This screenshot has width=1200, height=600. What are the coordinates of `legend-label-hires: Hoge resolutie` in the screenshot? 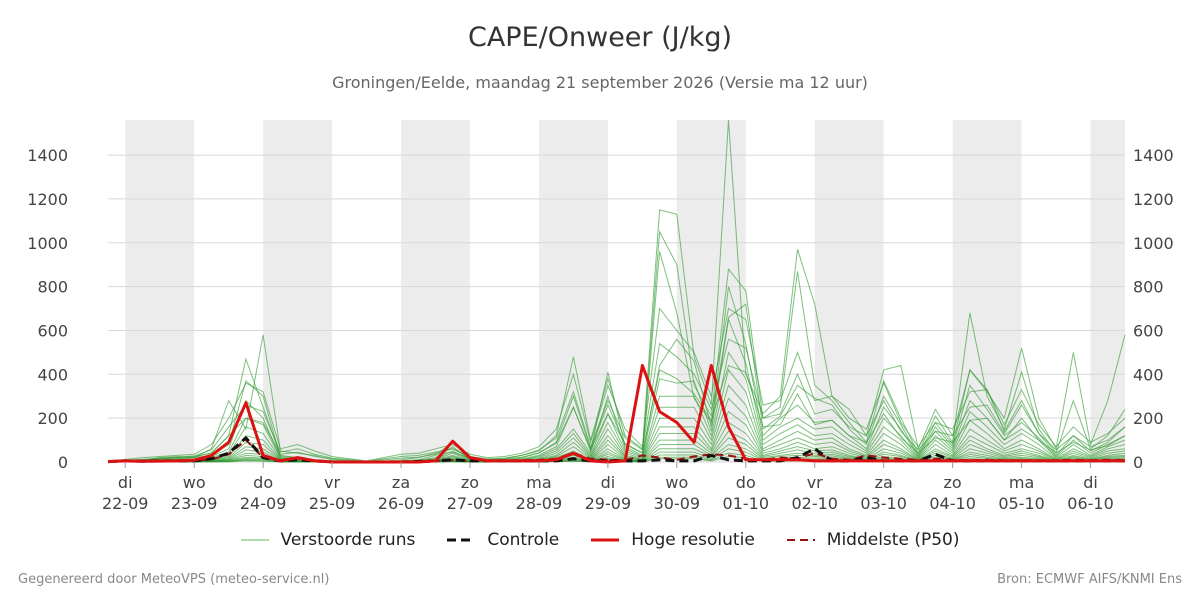 It's located at (693, 540).